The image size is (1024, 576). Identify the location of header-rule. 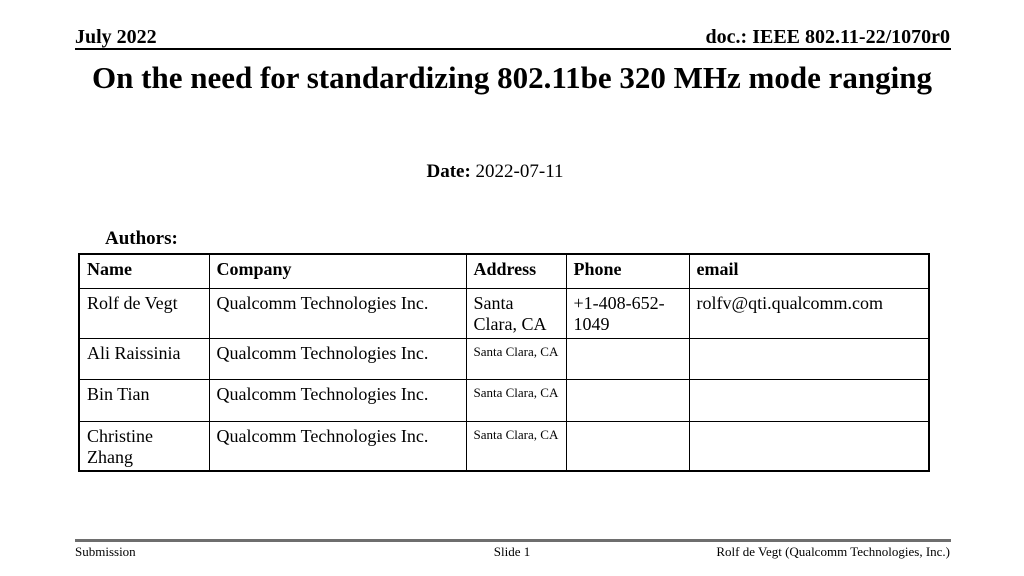
(513, 49).